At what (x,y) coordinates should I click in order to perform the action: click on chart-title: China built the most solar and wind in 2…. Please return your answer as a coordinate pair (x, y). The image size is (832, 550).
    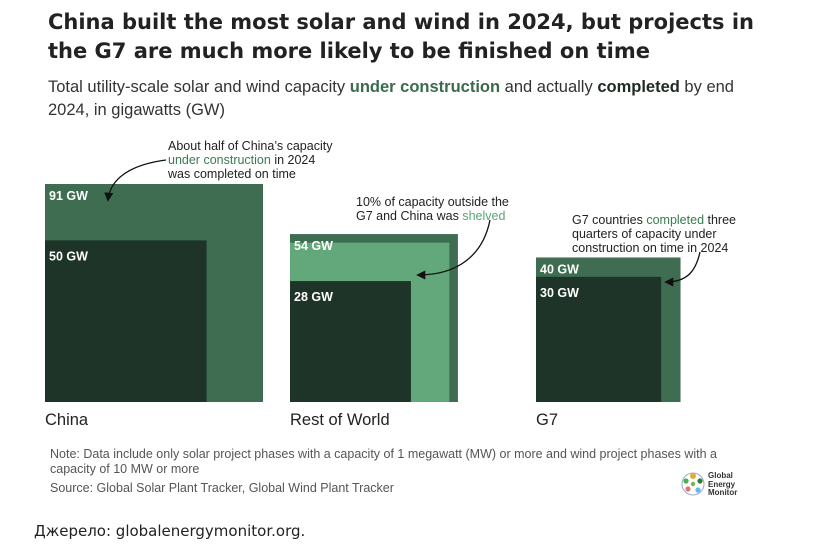
    Looking at the image, I should click on (401, 36).